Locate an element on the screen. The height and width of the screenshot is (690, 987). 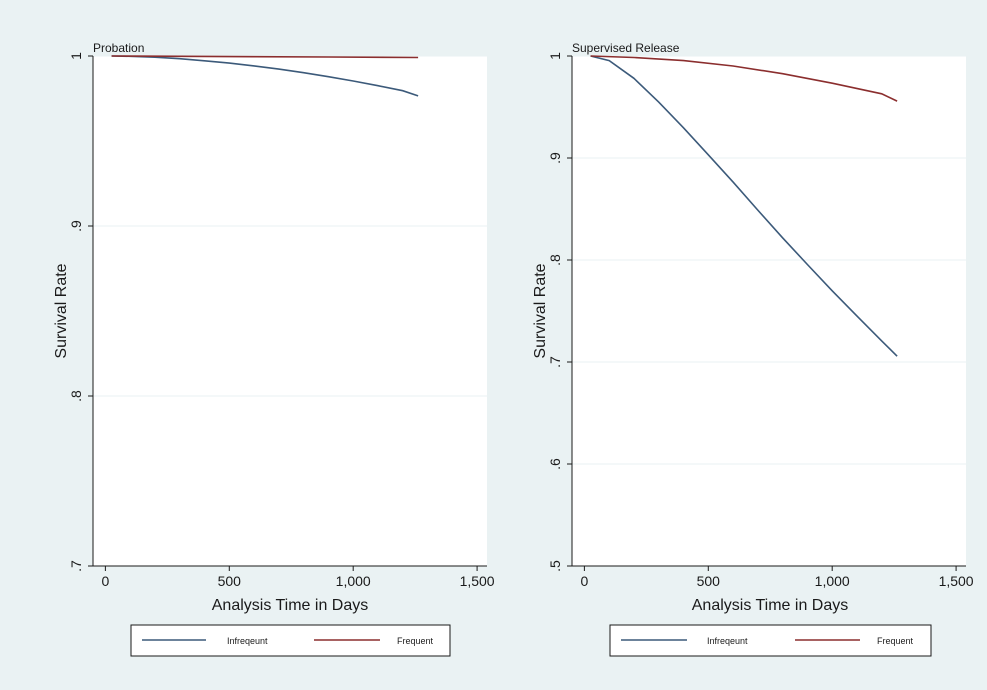
chart-title: Probation is located at coordinates (118, 48).